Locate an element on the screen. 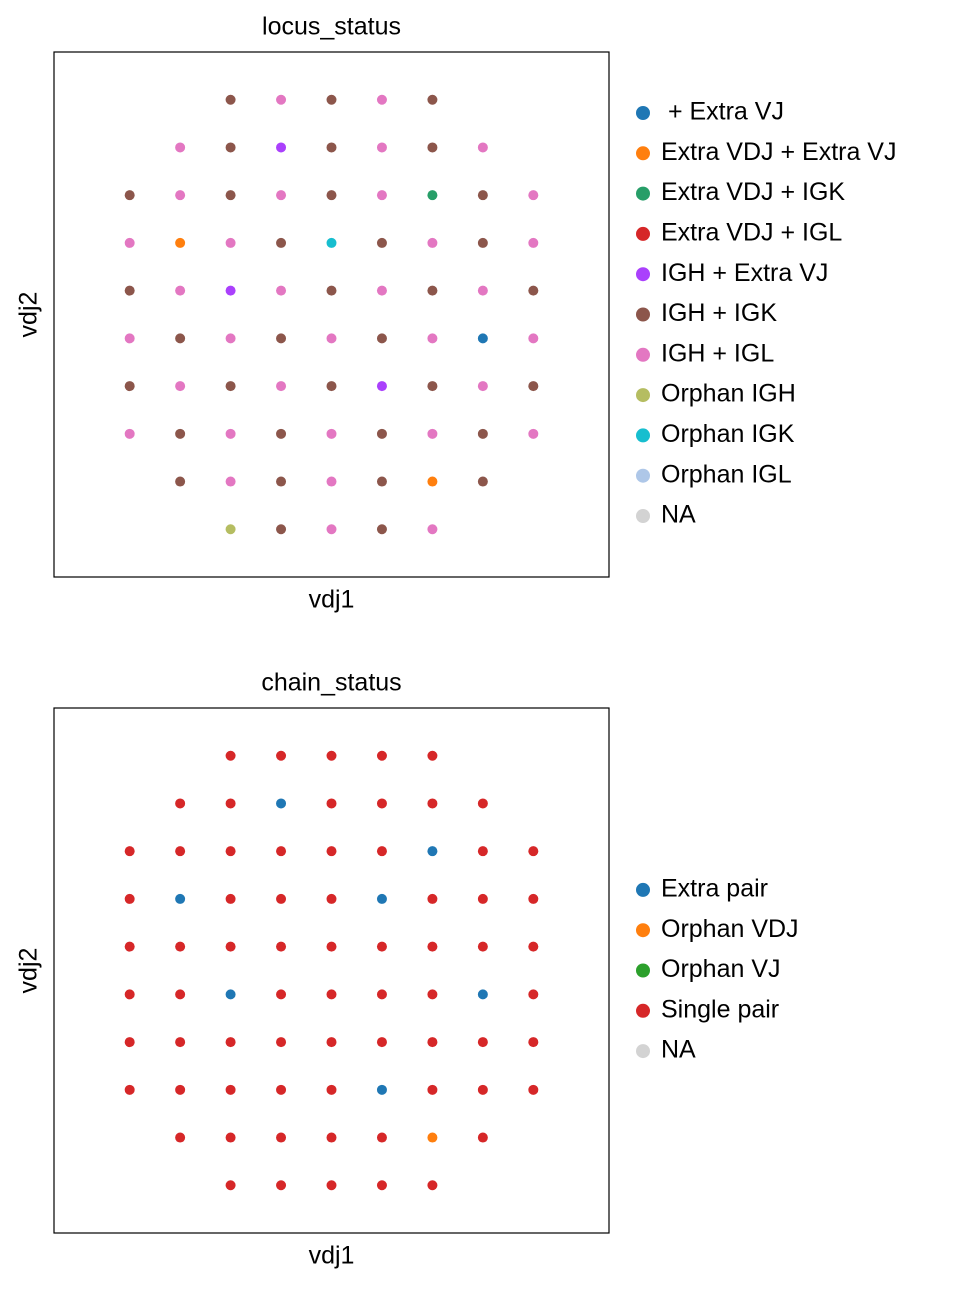 The image size is (958, 1292). x-axis-label: vdj1 is located at coordinates (332, 600).